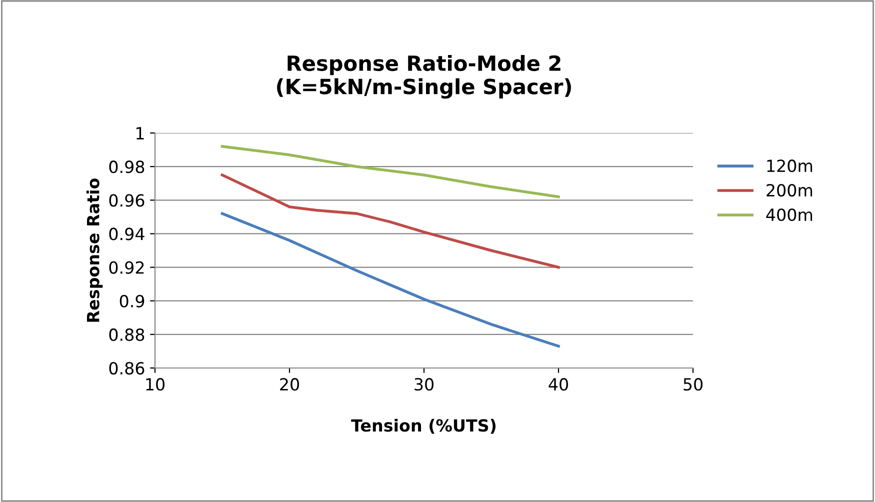  Describe the element at coordinates (789, 166) in the screenshot. I see `legend-label: 120m` at that location.